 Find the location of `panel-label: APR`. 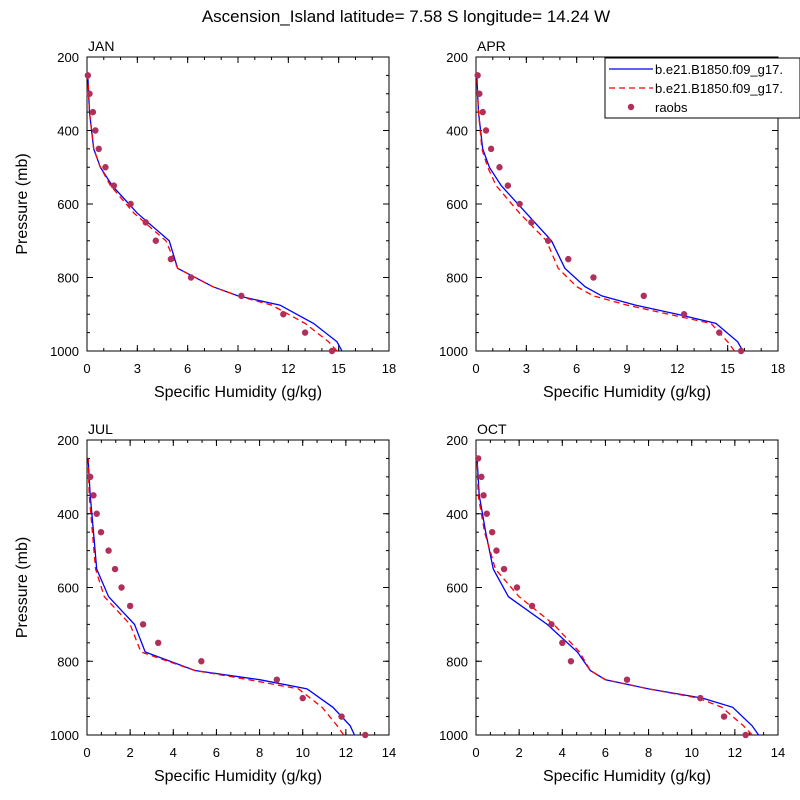

panel-label: APR is located at coordinates (491, 46).